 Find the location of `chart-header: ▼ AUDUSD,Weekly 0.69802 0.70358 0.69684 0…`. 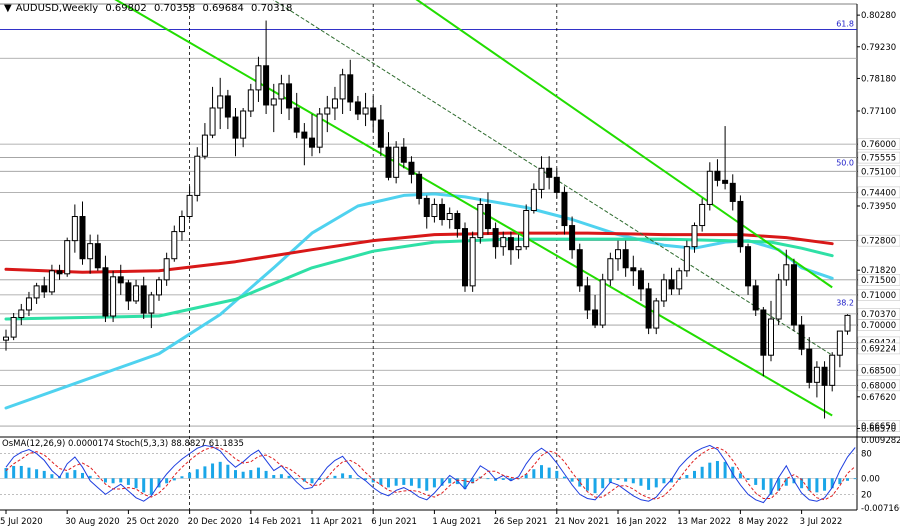

chart-header: ▼ AUDUSD,Weekly 0.69802 0.70358 0.69684 0… is located at coordinates (150, 8).